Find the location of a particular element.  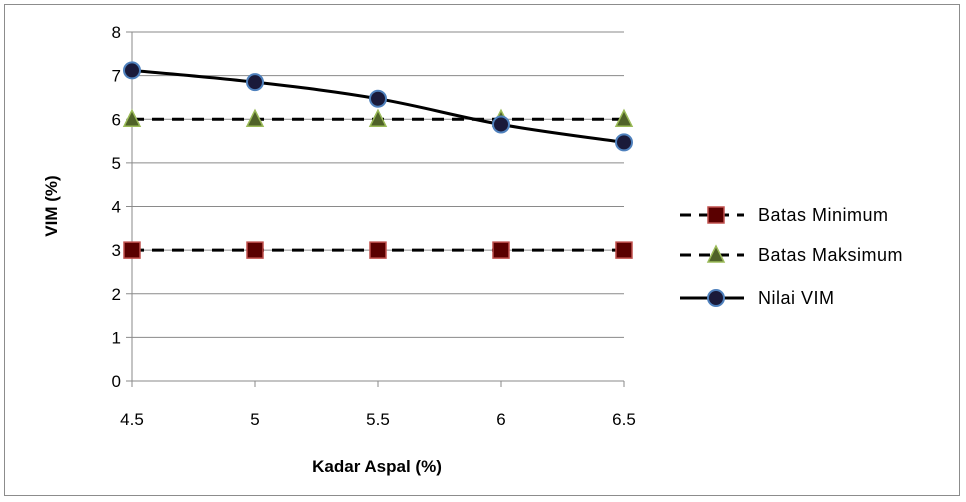

x-tick-label: 4.5 is located at coordinates (132, 419).